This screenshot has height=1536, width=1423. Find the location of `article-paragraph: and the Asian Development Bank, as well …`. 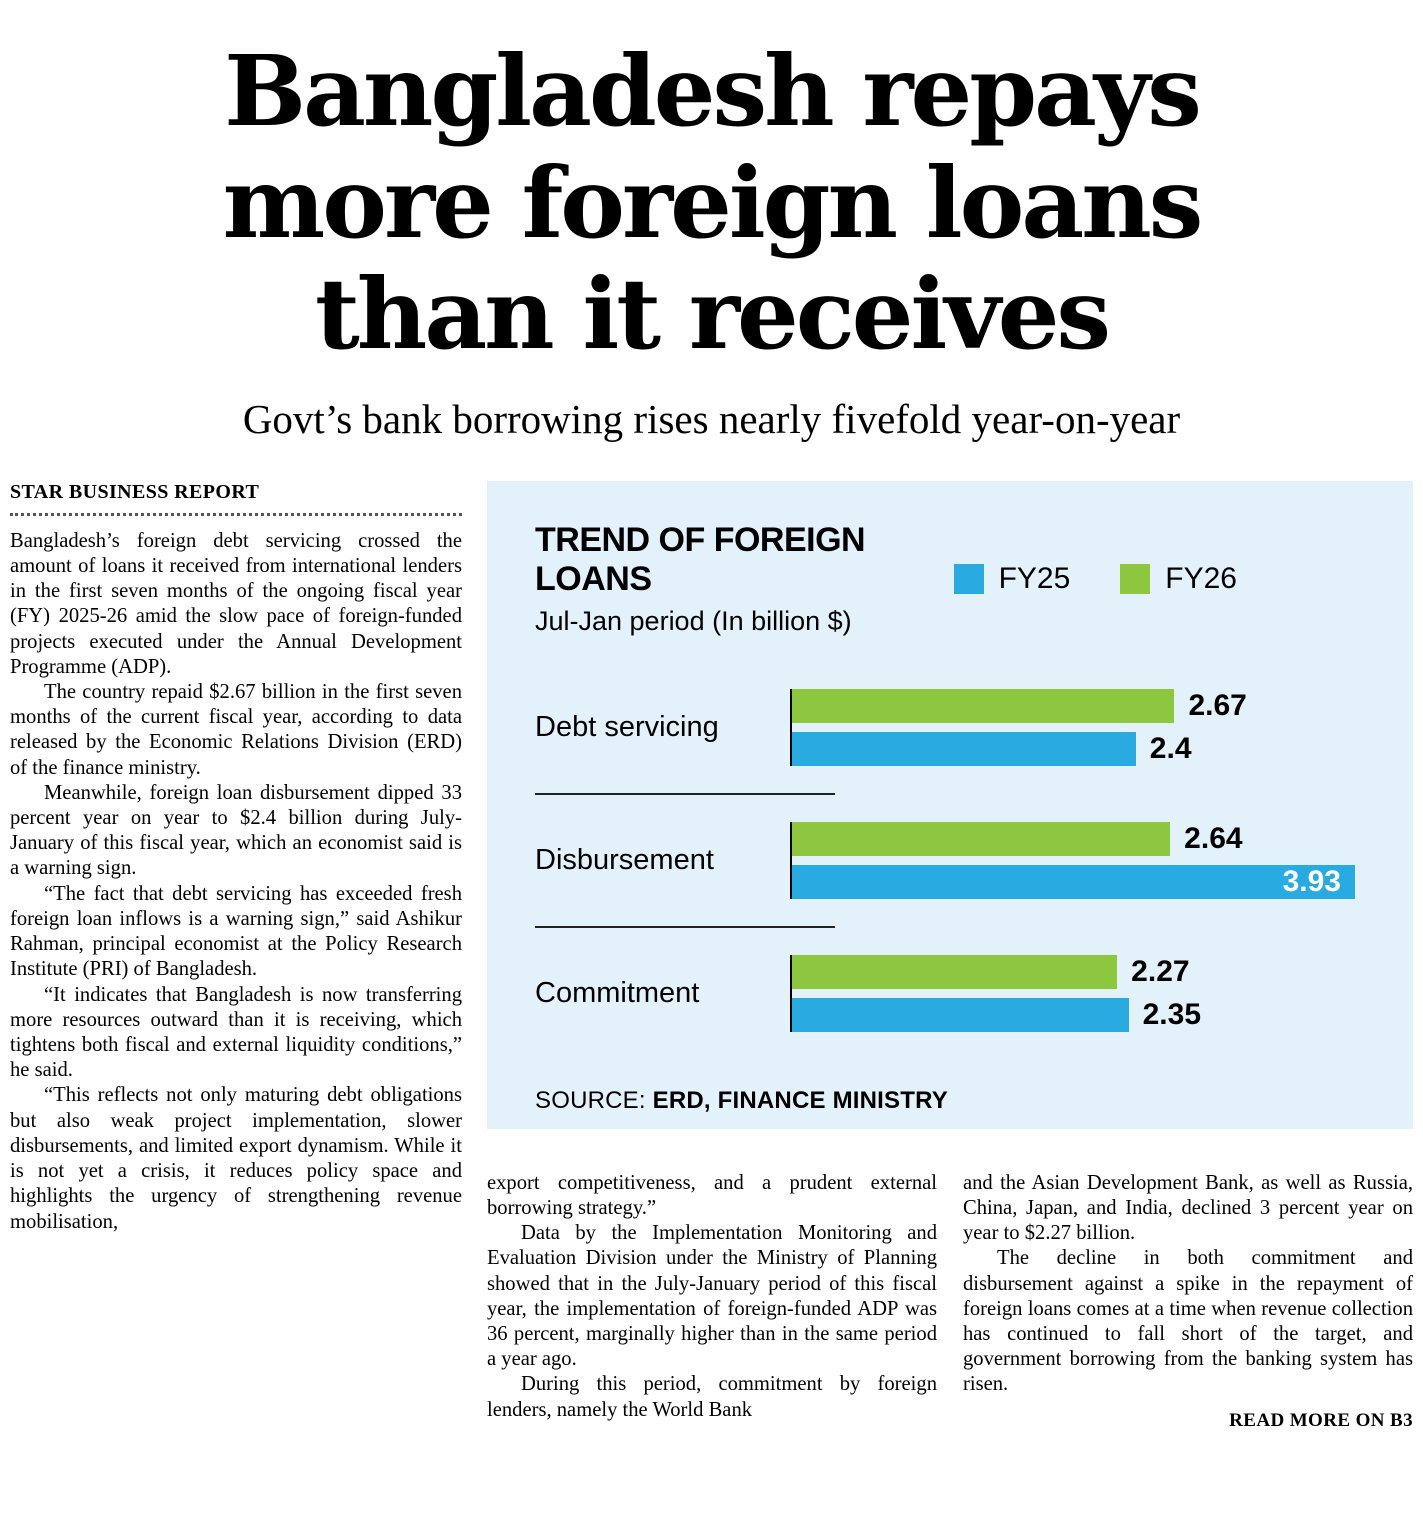

article-paragraph: and the Asian Development Bank, as well … is located at coordinates (1188, 1208).